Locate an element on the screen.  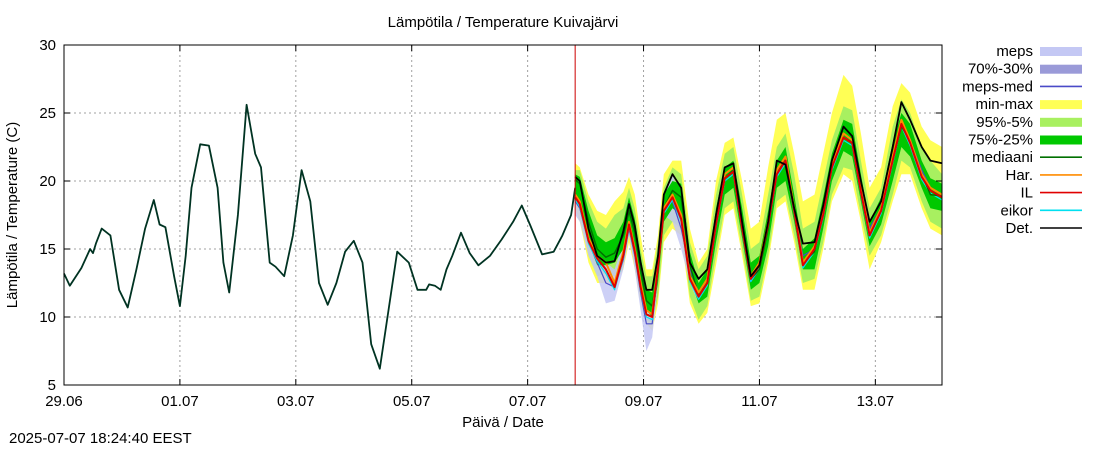
x-tick-label: 13.07 is located at coordinates (876, 401).